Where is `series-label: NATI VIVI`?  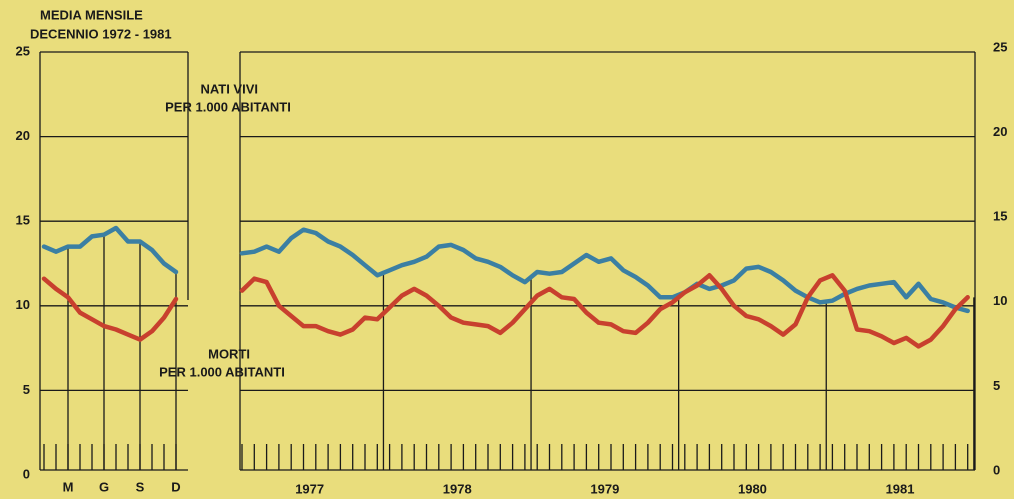 series-label: NATI VIVI is located at coordinates (229, 88).